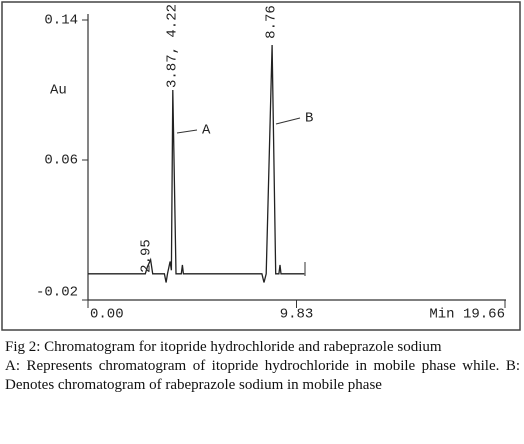 Image resolution: width=524 pixels, height=444 pixels. What do you see at coordinates (297, 315) in the screenshot?
I see `x-tick-label: 9.83` at bounding box center [297, 315].